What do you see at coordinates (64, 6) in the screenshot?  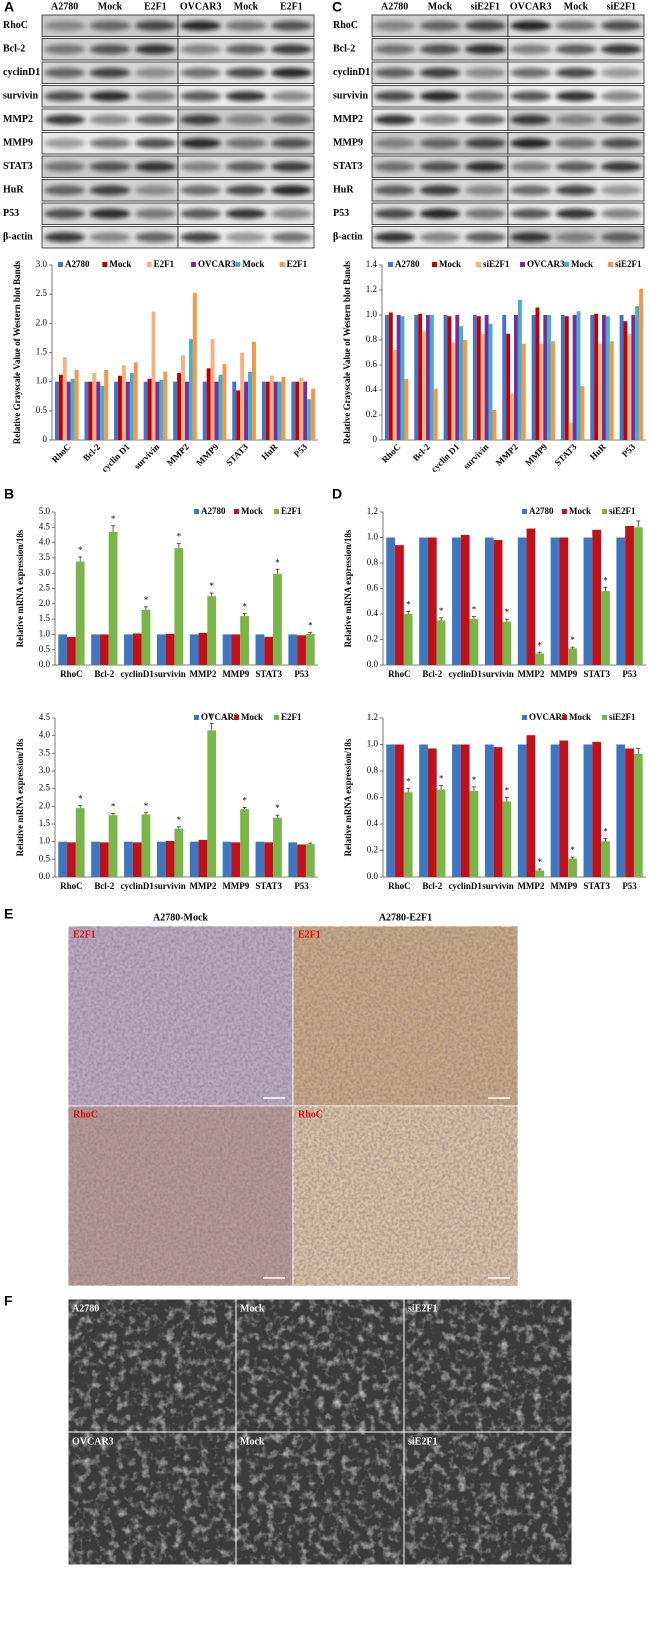 I see `lane-label: A2780` at bounding box center [64, 6].